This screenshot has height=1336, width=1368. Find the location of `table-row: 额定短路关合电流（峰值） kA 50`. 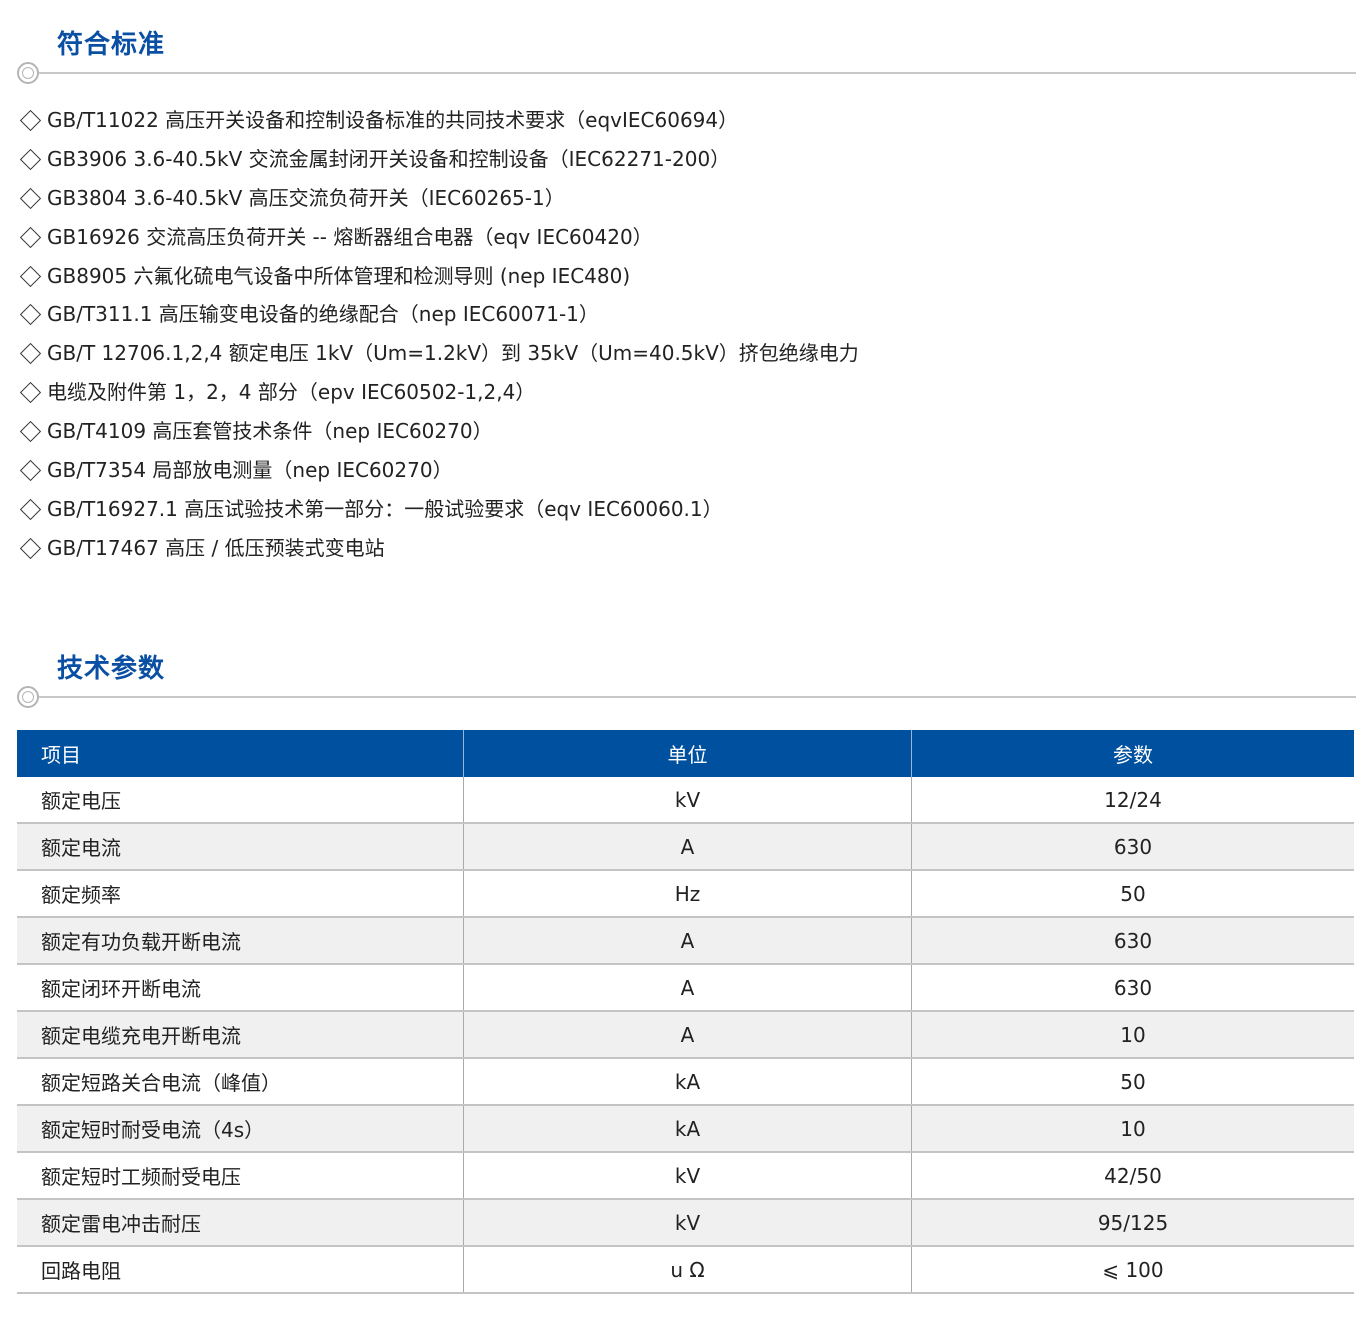

table-row: 额定短路关合电流（峰值） kA 50 is located at coordinates (685, 1082).